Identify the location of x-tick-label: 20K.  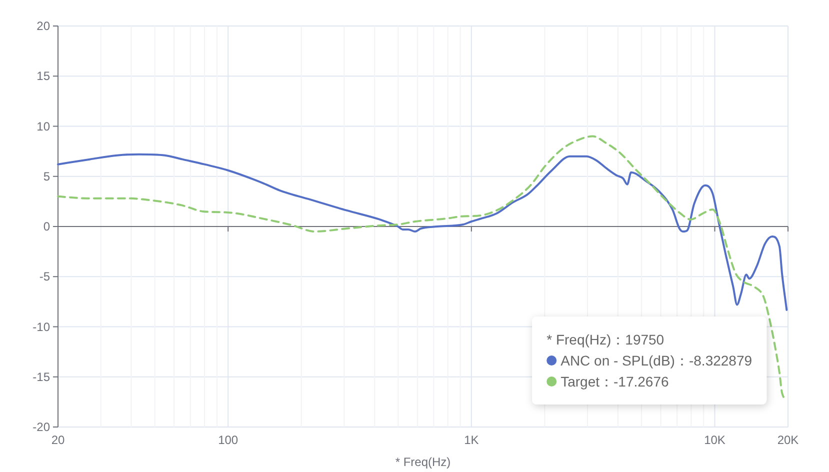
(788, 440).